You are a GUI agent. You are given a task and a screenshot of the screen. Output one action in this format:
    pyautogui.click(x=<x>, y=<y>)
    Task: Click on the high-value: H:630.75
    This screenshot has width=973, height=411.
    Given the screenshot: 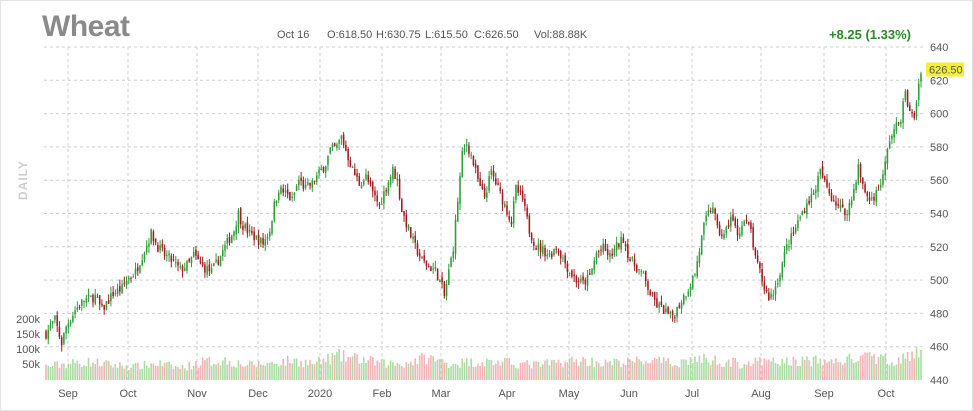 What is the action you would take?
    pyautogui.click(x=398, y=35)
    